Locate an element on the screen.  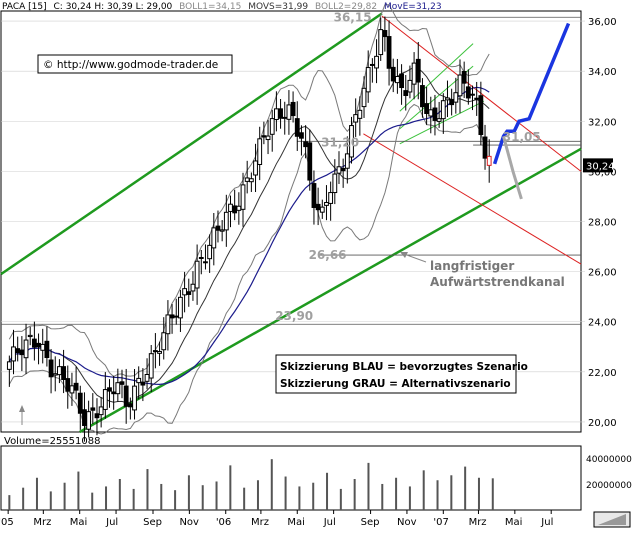
x-tick-label: '07 is located at coordinates (440, 522).